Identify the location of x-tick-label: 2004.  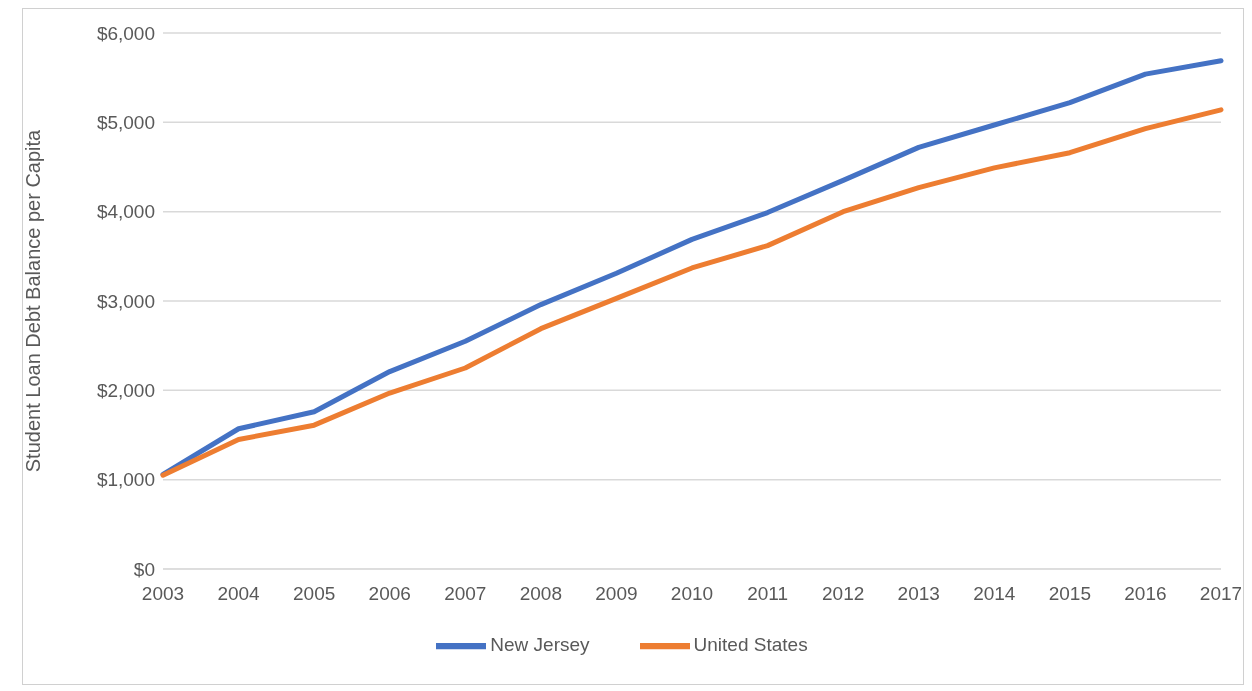
(239, 594).